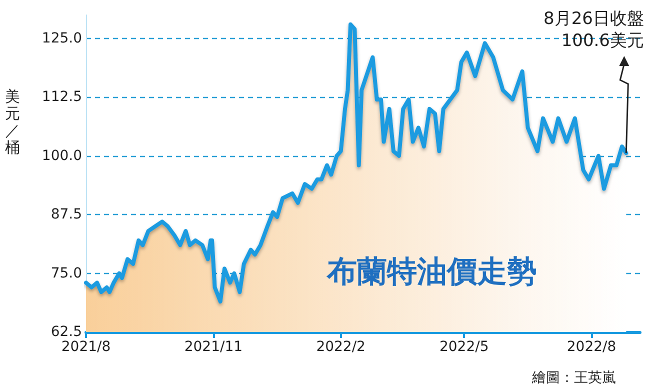 The width and height of the screenshot is (656, 387). What do you see at coordinates (573, 378) in the screenshot?
I see `text: 繪圖：王英嵐` at bounding box center [573, 378].